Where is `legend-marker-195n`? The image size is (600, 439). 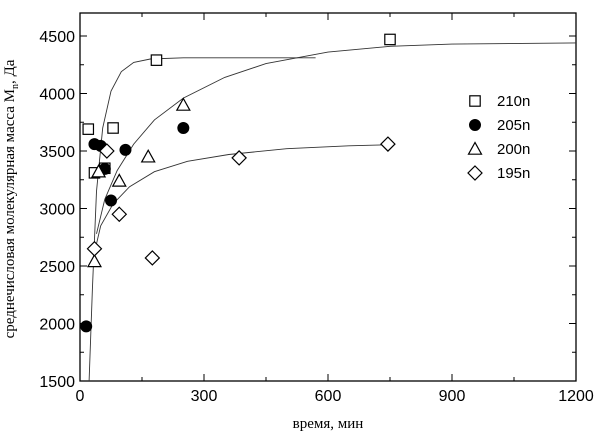
legend-marker-195n is located at coordinates (475, 173).